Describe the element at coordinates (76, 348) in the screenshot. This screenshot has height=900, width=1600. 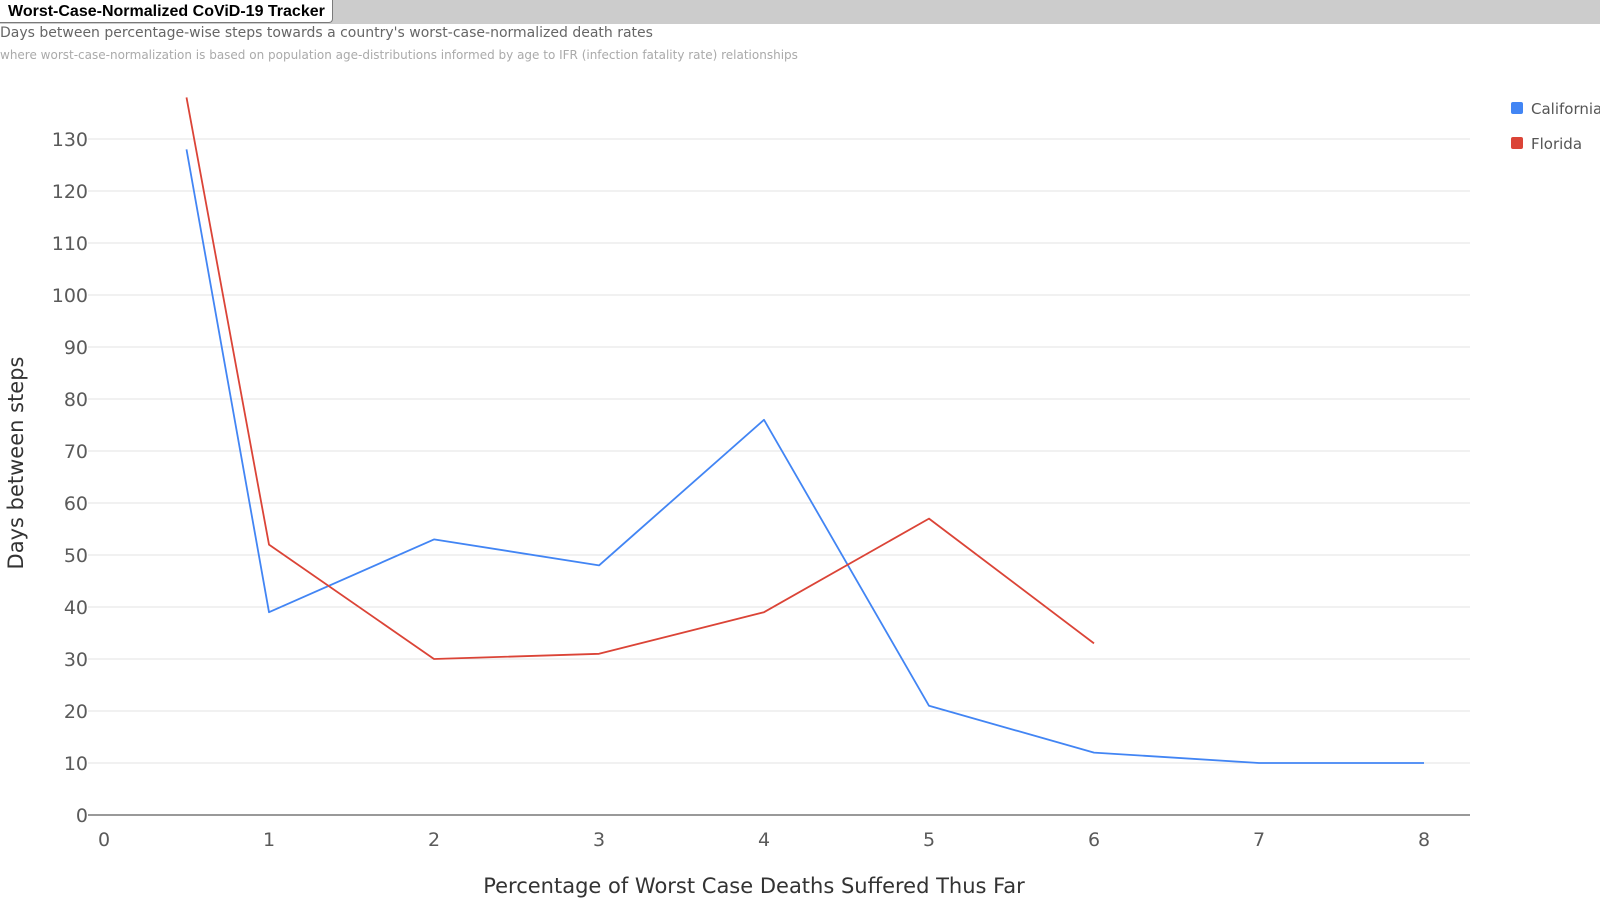
I see `y-tick-label: 90` at that location.